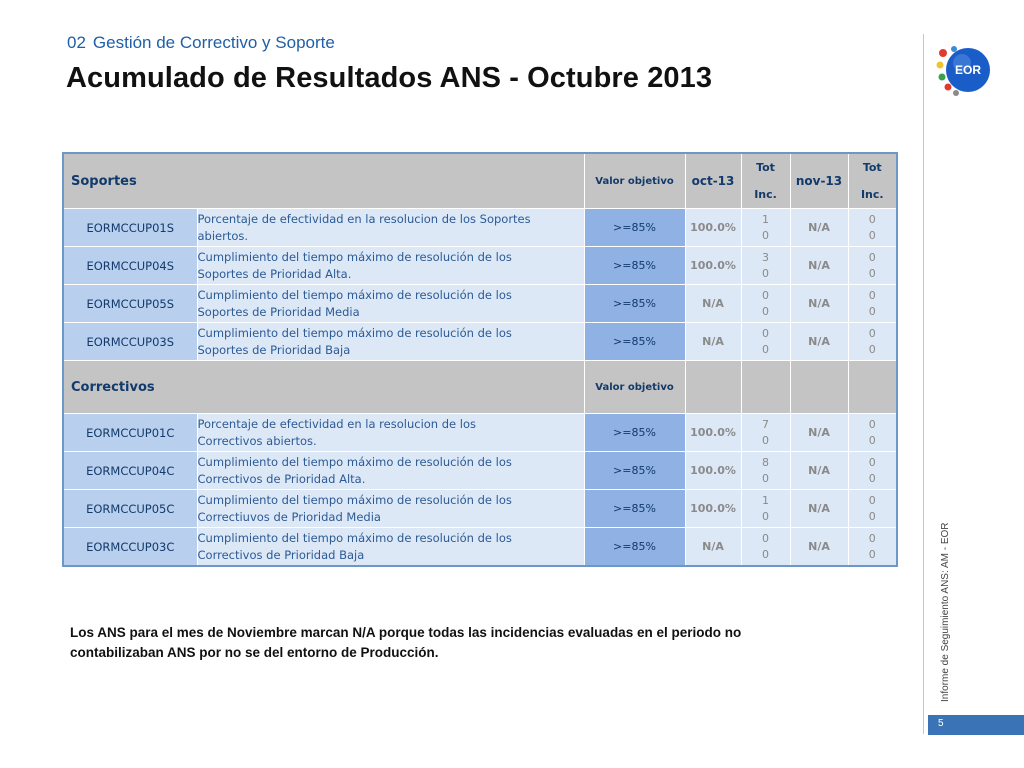  Describe the element at coordinates (130, 303) in the screenshot. I see `indicator-code: EORMCCUP05S` at that location.